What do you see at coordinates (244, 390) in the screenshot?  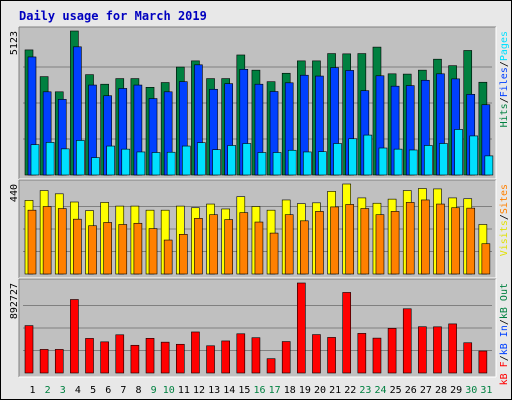 I see `x-tick-label-day-15: 15` at bounding box center [244, 390].